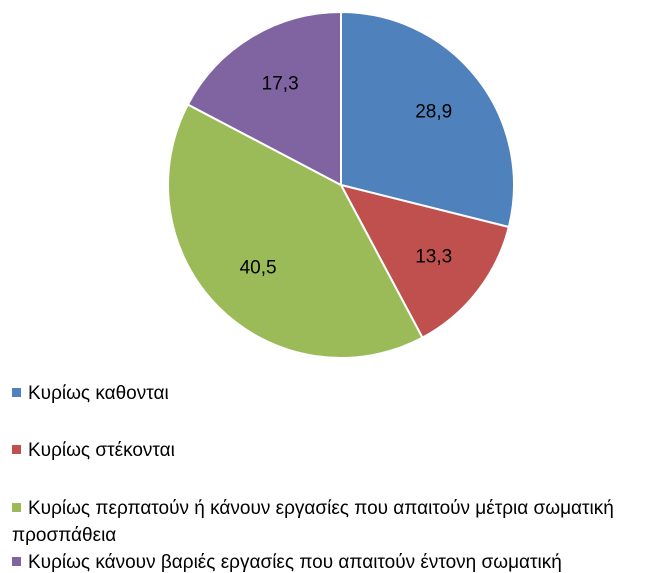 The image size is (660, 573). I want to click on legend-label: Κυρίως στέκονται, so click(101, 450).